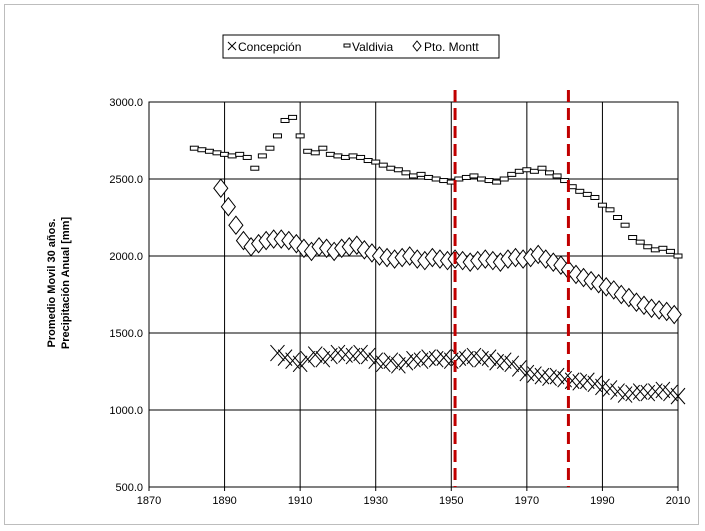  What do you see at coordinates (126, 411) in the screenshot?
I see `y-tick-label: 1000.0` at bounding box center [126, 411].